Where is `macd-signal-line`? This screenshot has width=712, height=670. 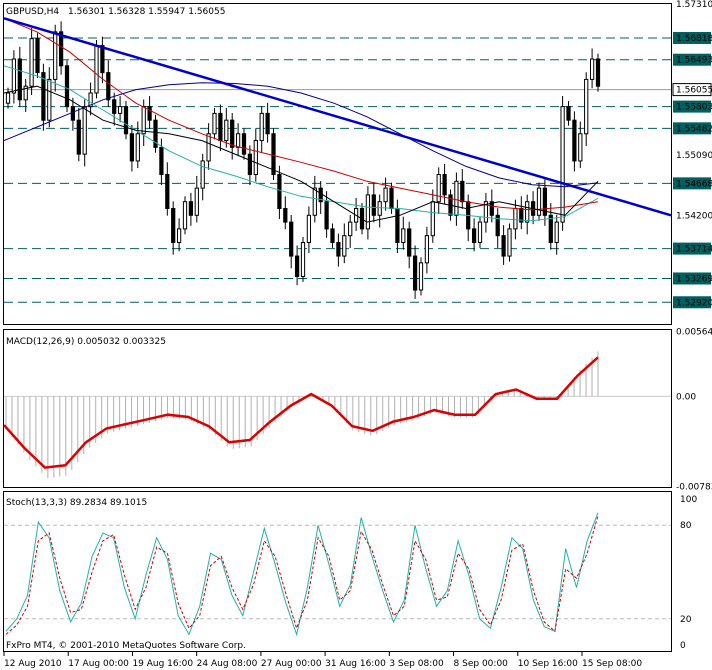
macd-signal-line is located at coordinates (301, 412).